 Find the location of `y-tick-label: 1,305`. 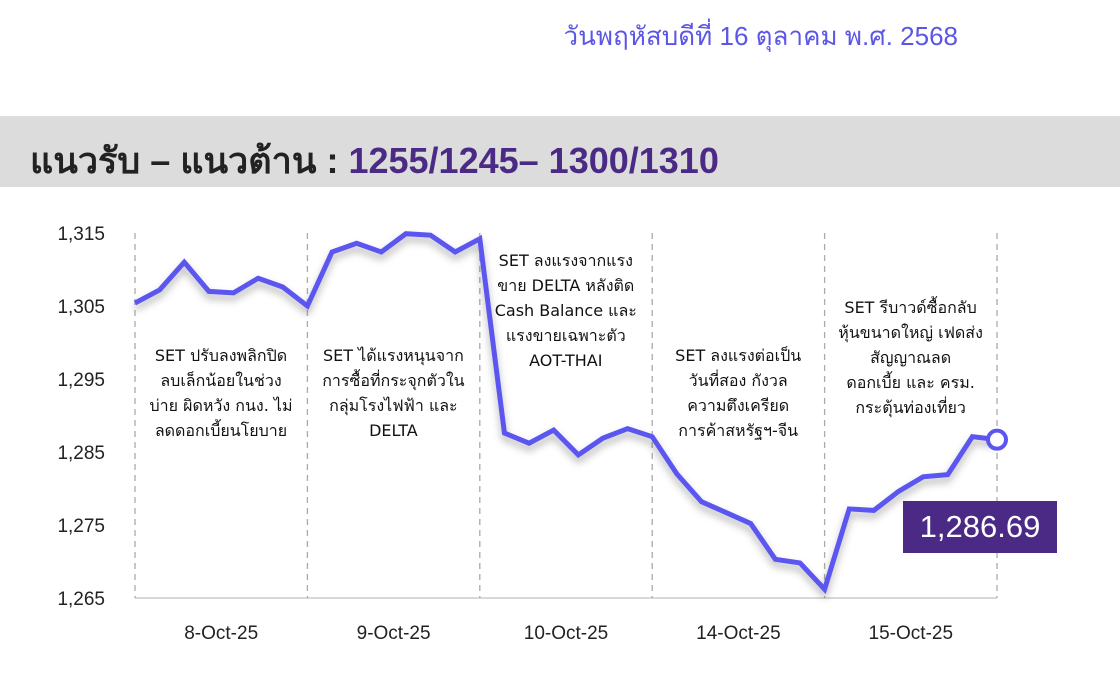

y-tick-label: 1,305 is located at coordinates (81, 307).